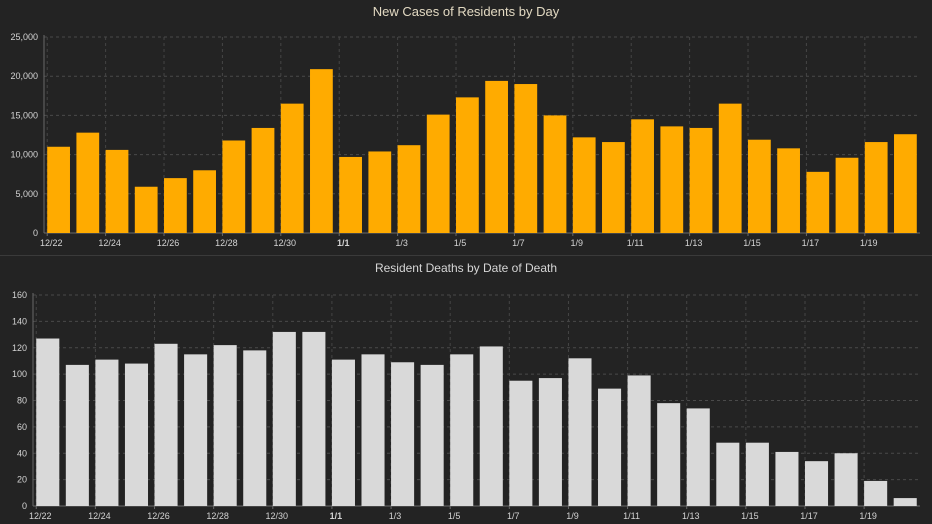 The width and height of the screenshot is (932, 524). What do you see at coordinates (750, 516) in the screenshot?
I see `deaths-x-tick-label: 1/15` at bounding box center [750, 516].